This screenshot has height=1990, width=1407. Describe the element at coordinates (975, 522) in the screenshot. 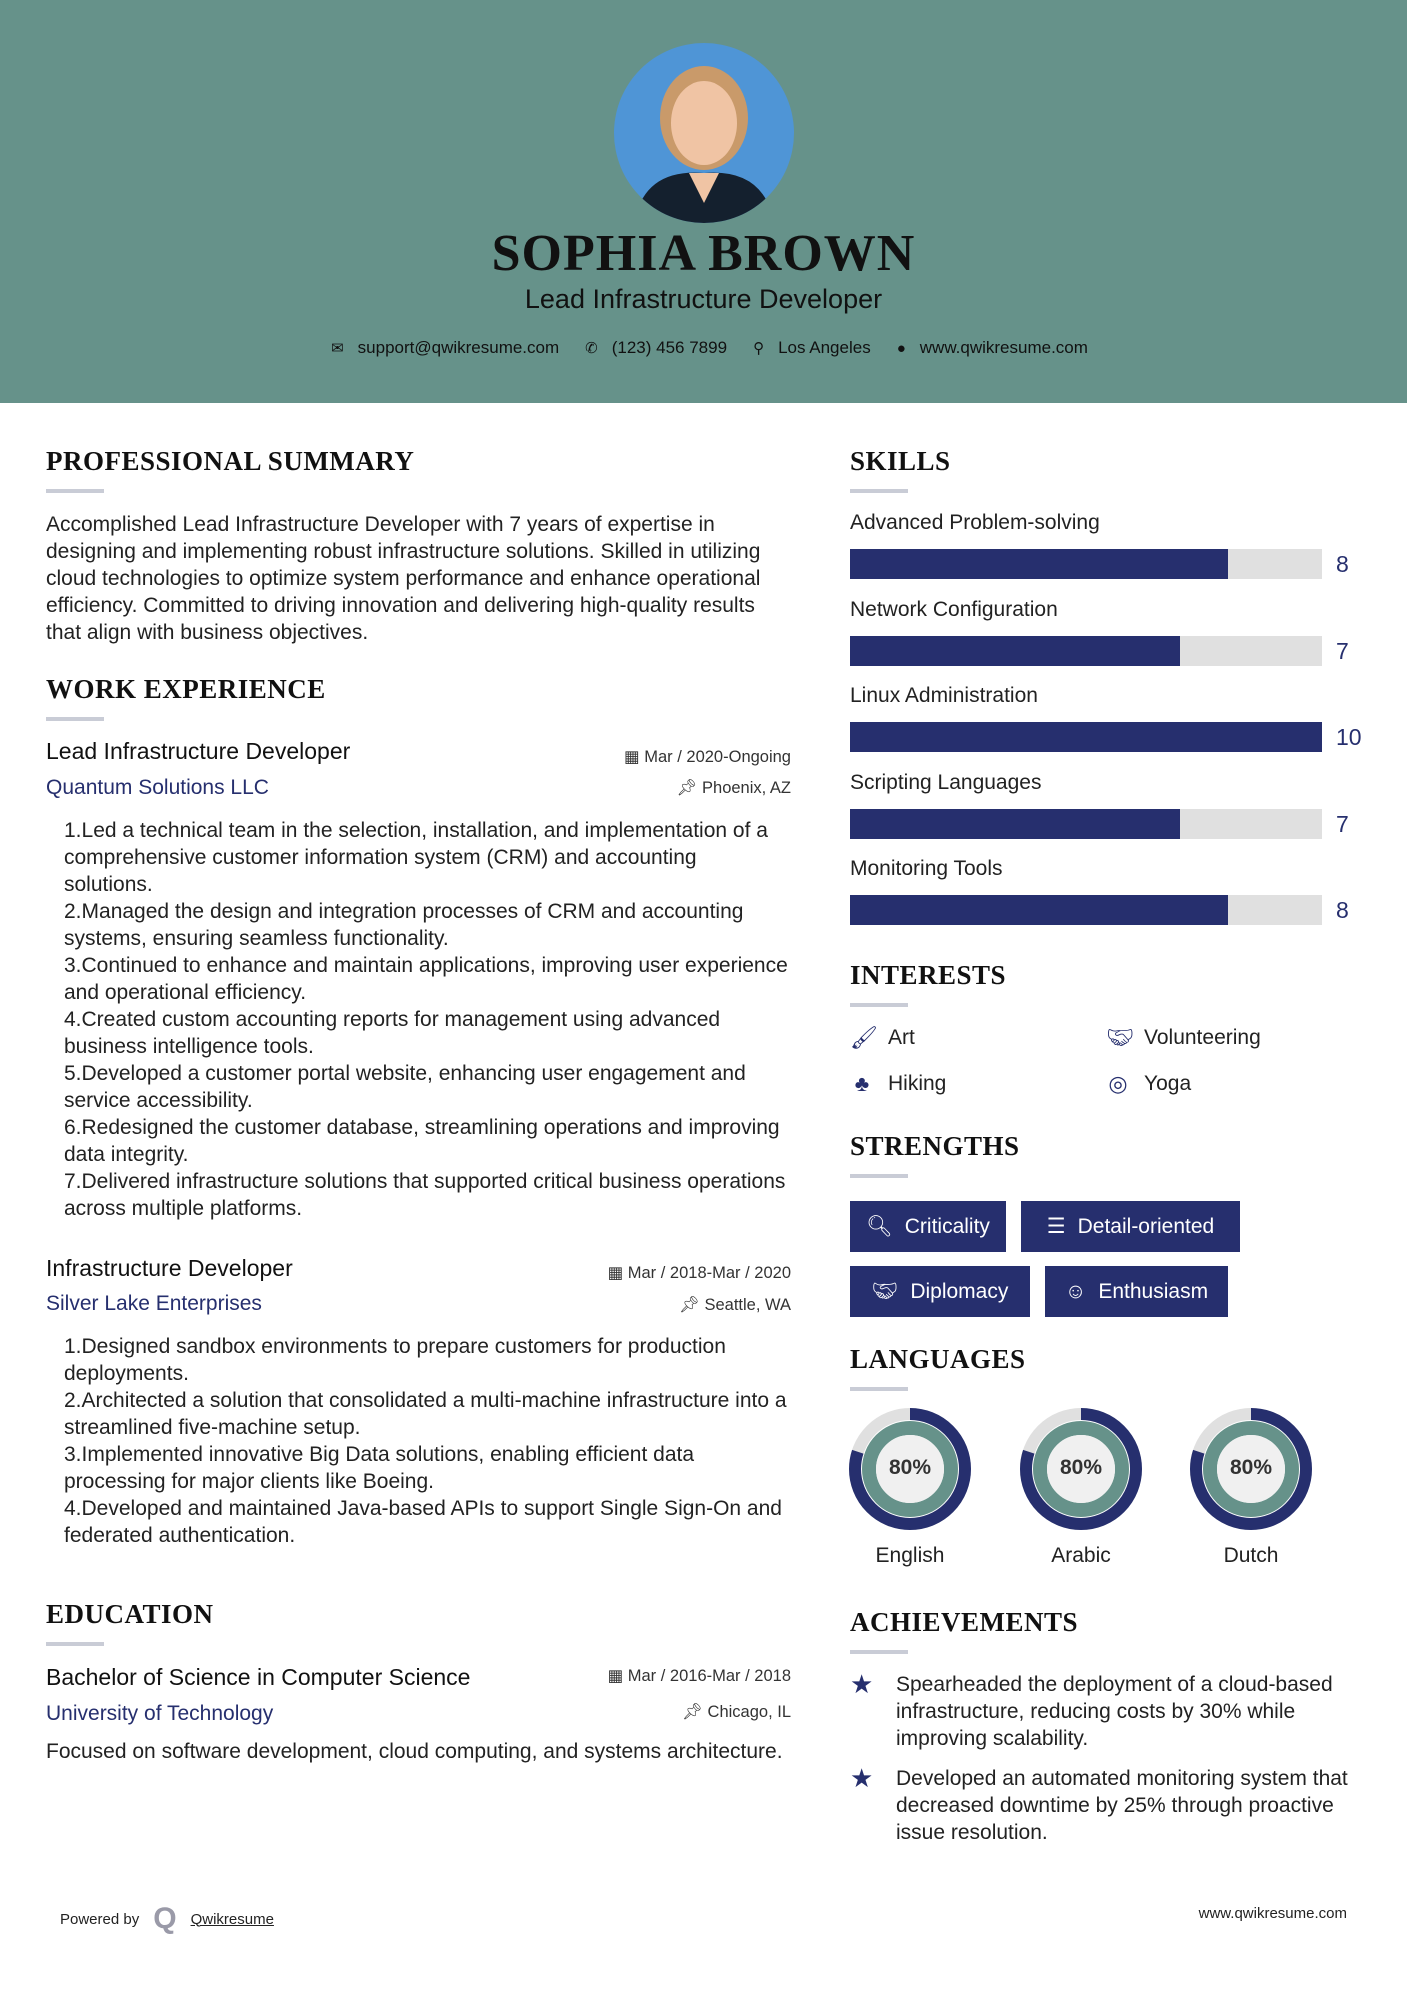

I see `skill-name: Advanced Problem-solving` at that location.